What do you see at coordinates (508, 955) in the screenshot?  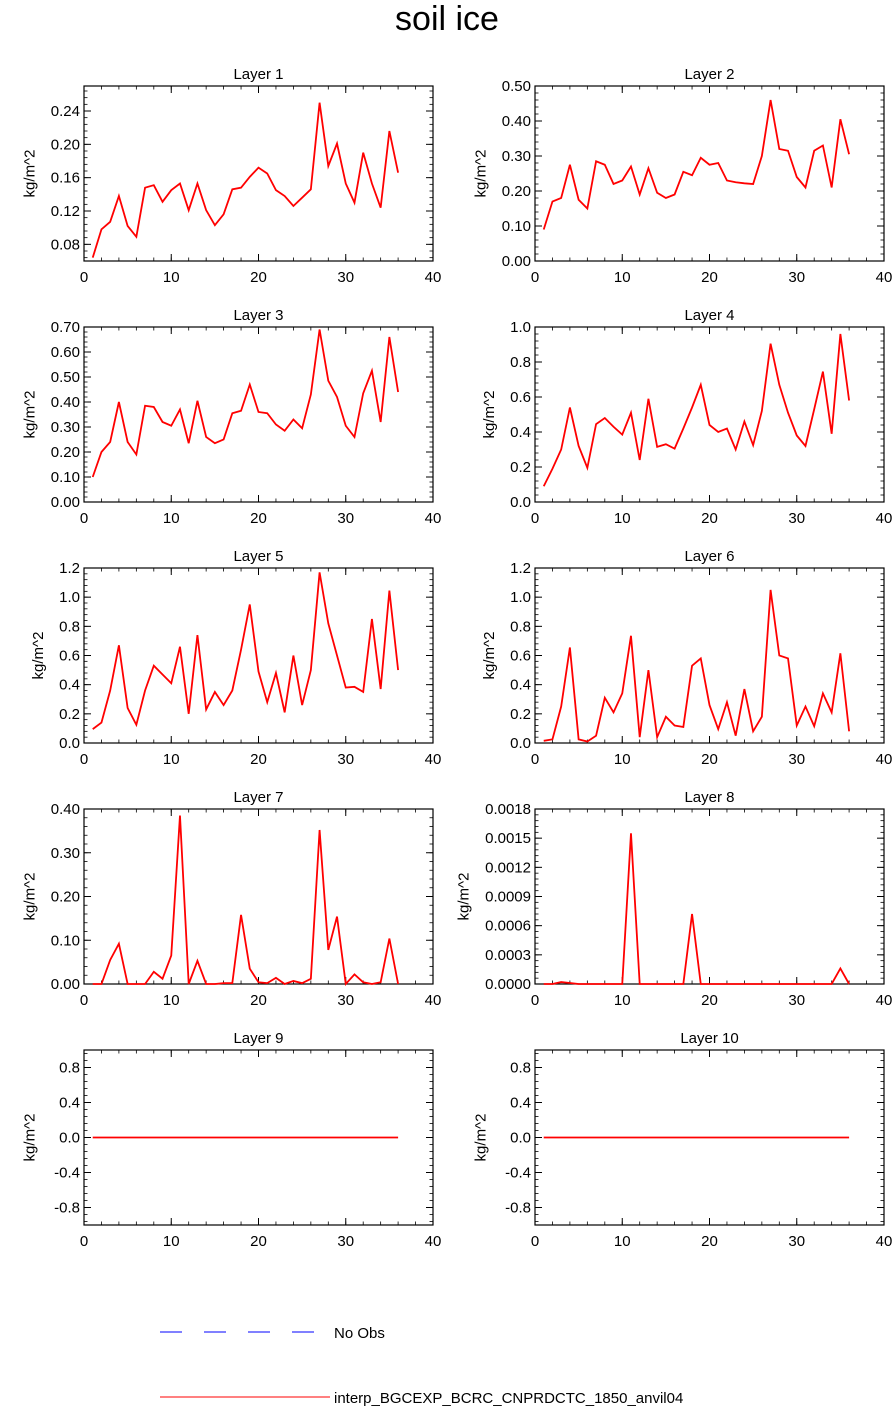 I see `y-tick-label: 0.0003` at bounding box center [508, 955].